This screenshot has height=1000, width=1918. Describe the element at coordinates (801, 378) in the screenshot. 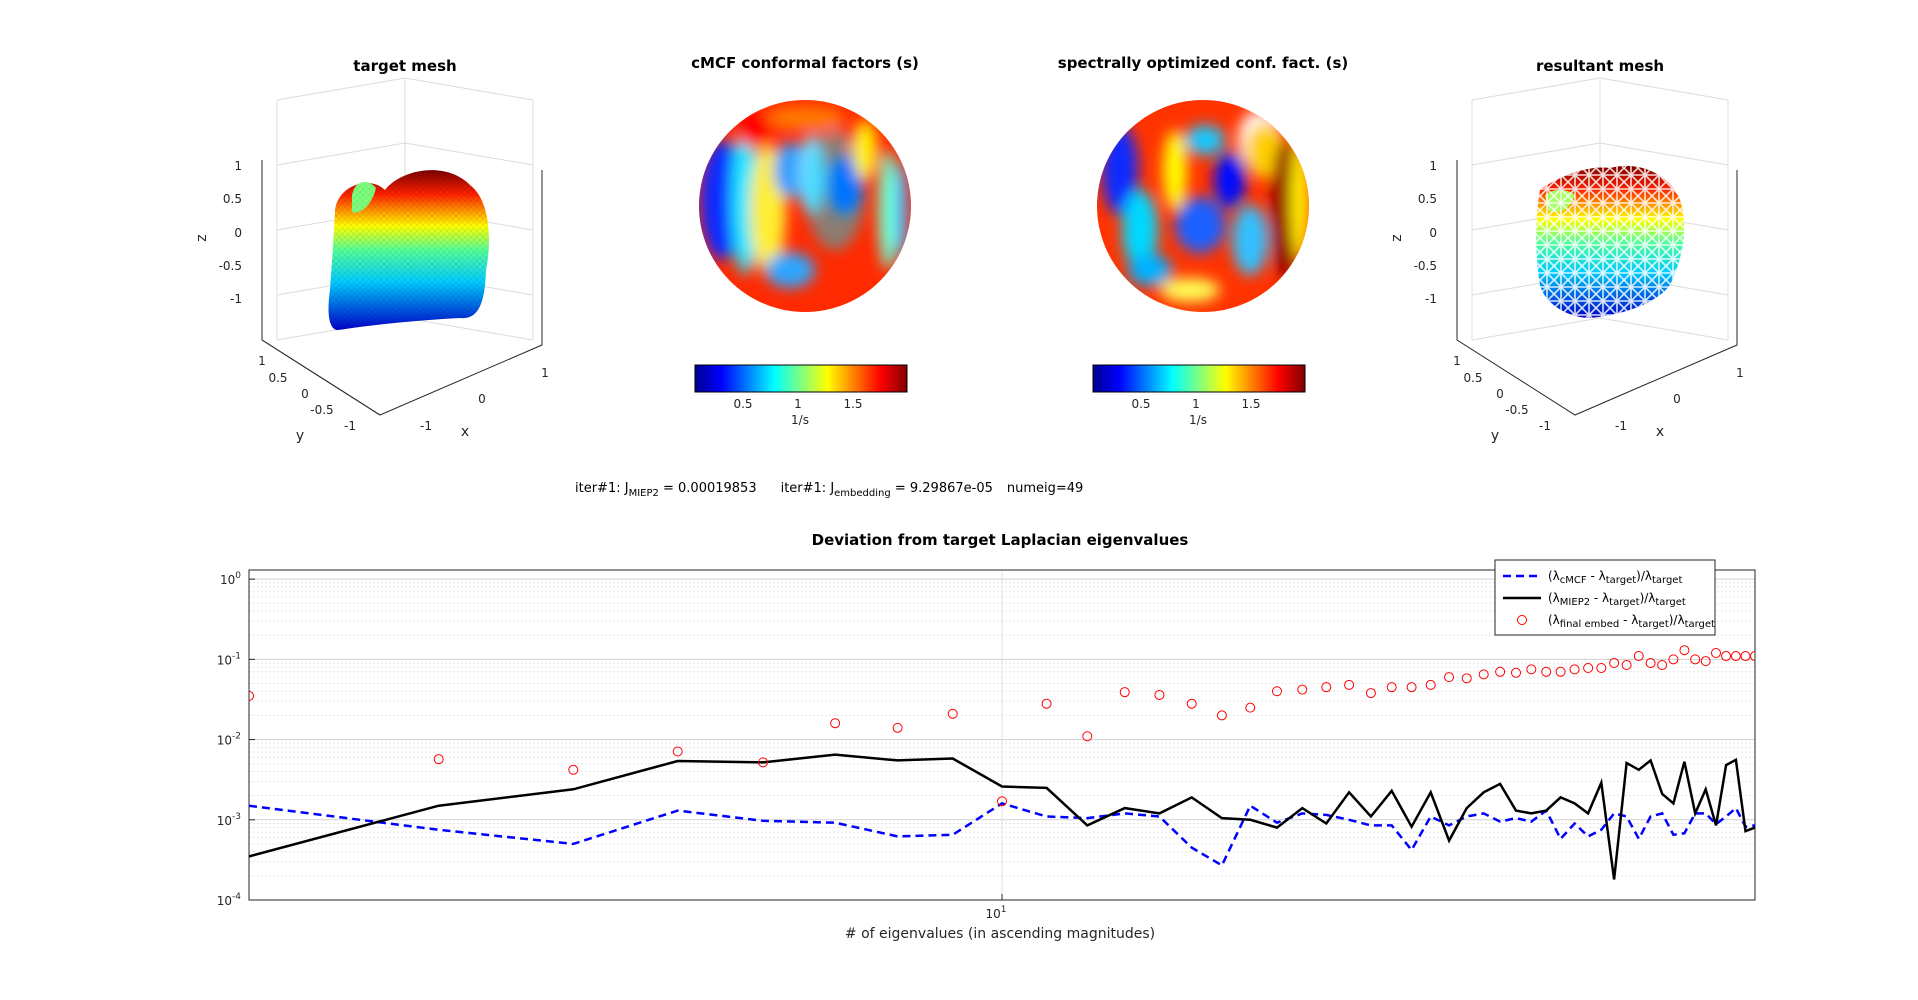

I see `cmcf-colorbar` at that location.